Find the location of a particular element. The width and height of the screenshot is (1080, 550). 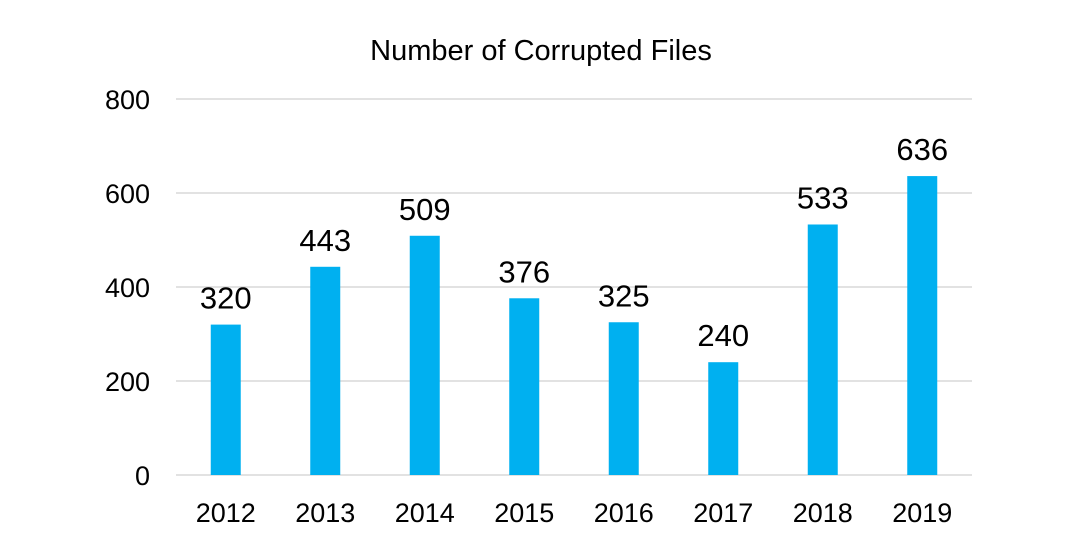

data-label-2012: 320 is located at coordinates (226, 298).